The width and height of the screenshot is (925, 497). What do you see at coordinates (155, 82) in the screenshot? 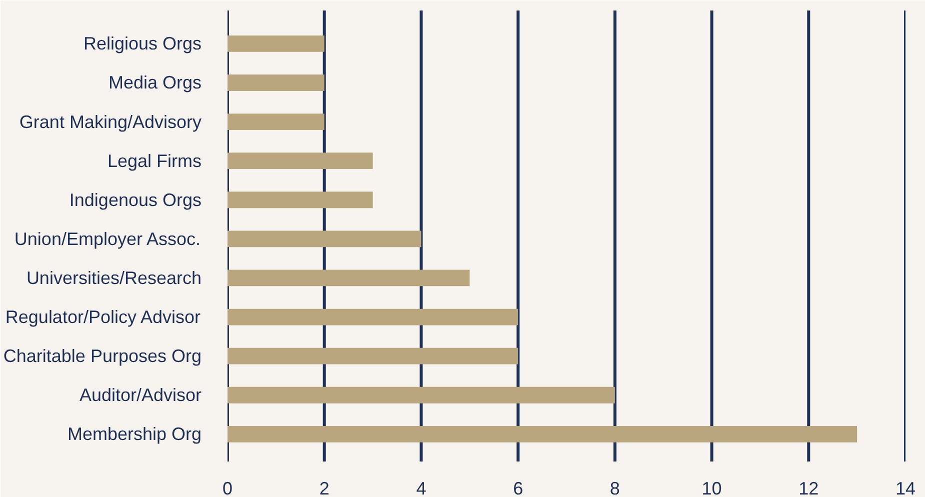
I see `y-tick-label: Media Orgs` at bounding box center [155, 82].